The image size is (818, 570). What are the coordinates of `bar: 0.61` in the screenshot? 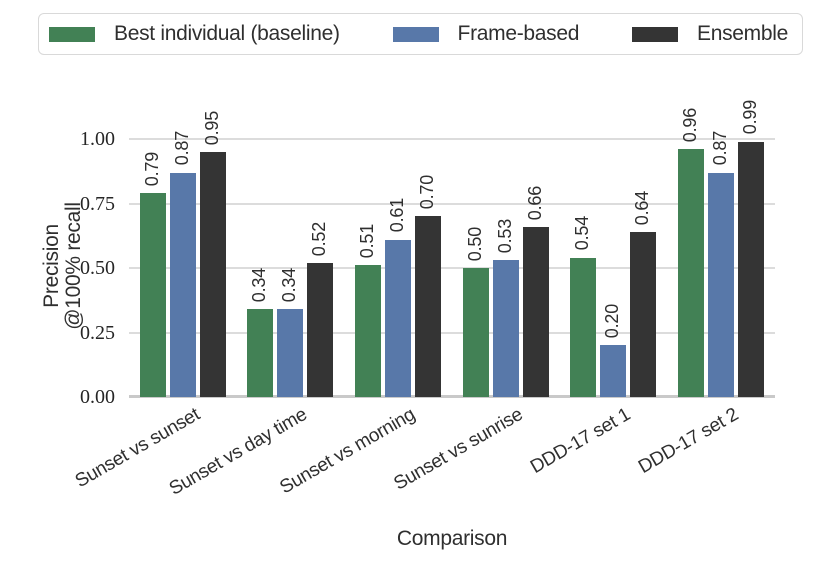 It's located at (398, 297).